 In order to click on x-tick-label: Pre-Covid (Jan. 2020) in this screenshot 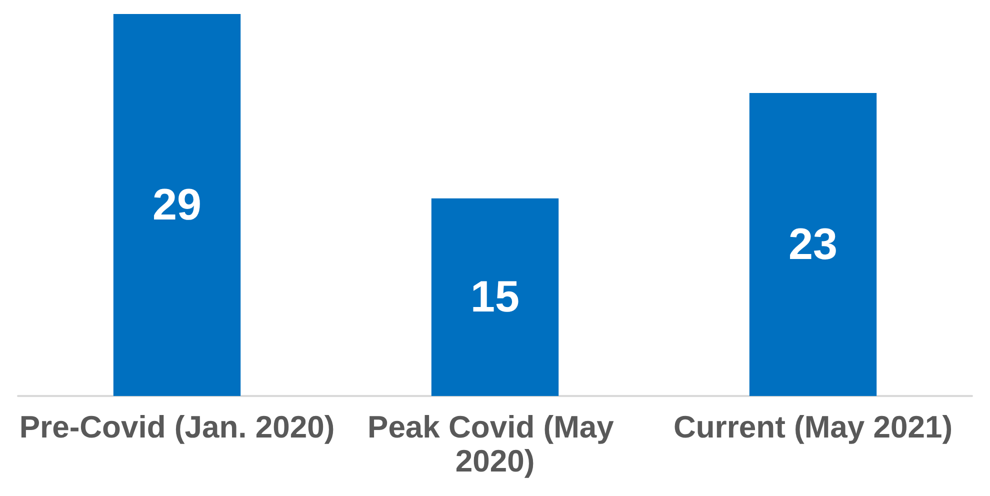, I will do `click(177, 427)`.